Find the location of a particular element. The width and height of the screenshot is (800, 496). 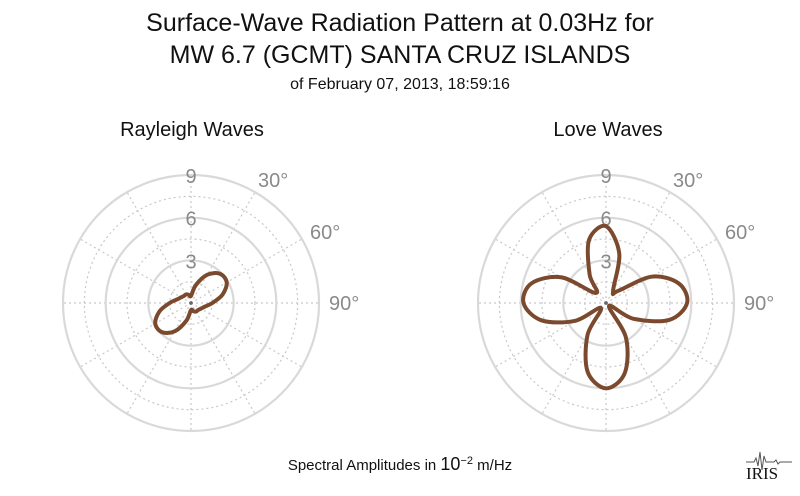

rayleigh-radial-tick-label: 9 is located at coordinates (190, 177).